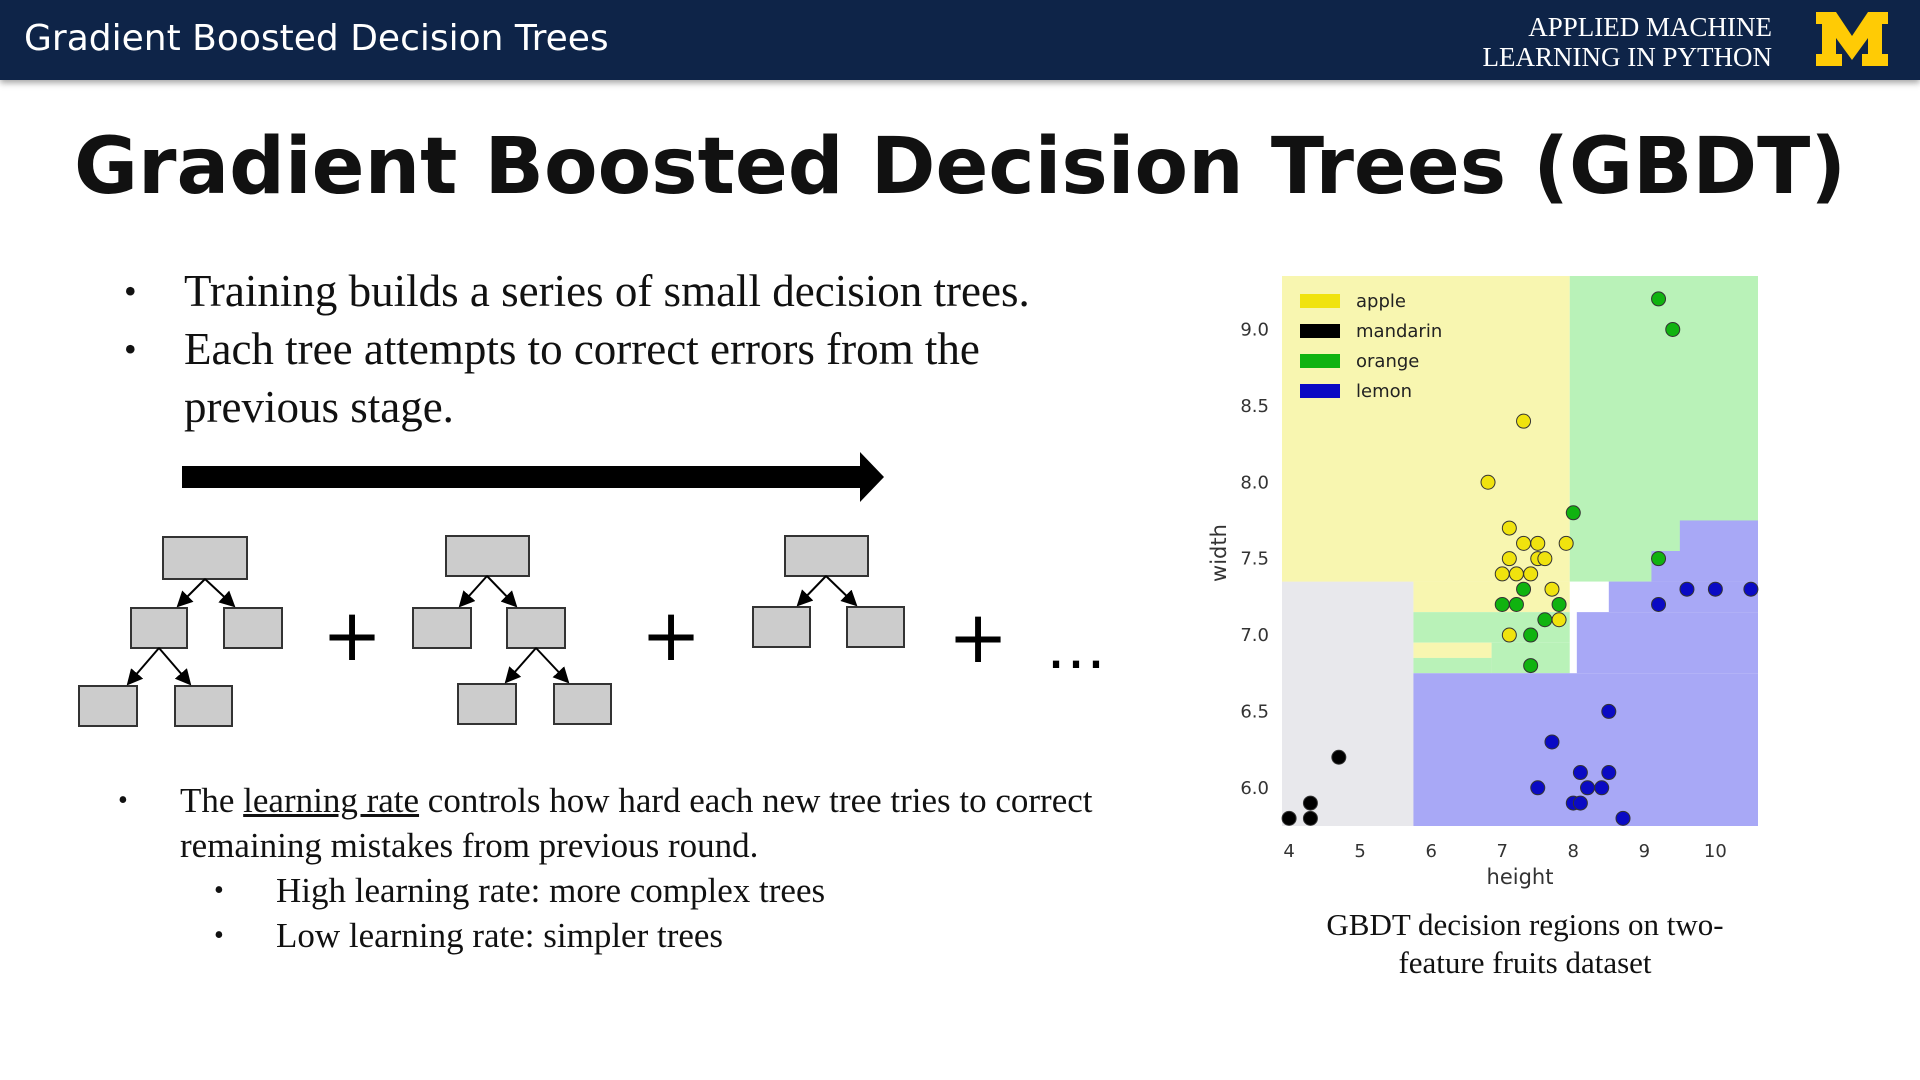 The image size is (1920, 1080). Describe the element at coordinates (1320, 361) in the screenshot. I see `legend-swatch-orange` at that location.